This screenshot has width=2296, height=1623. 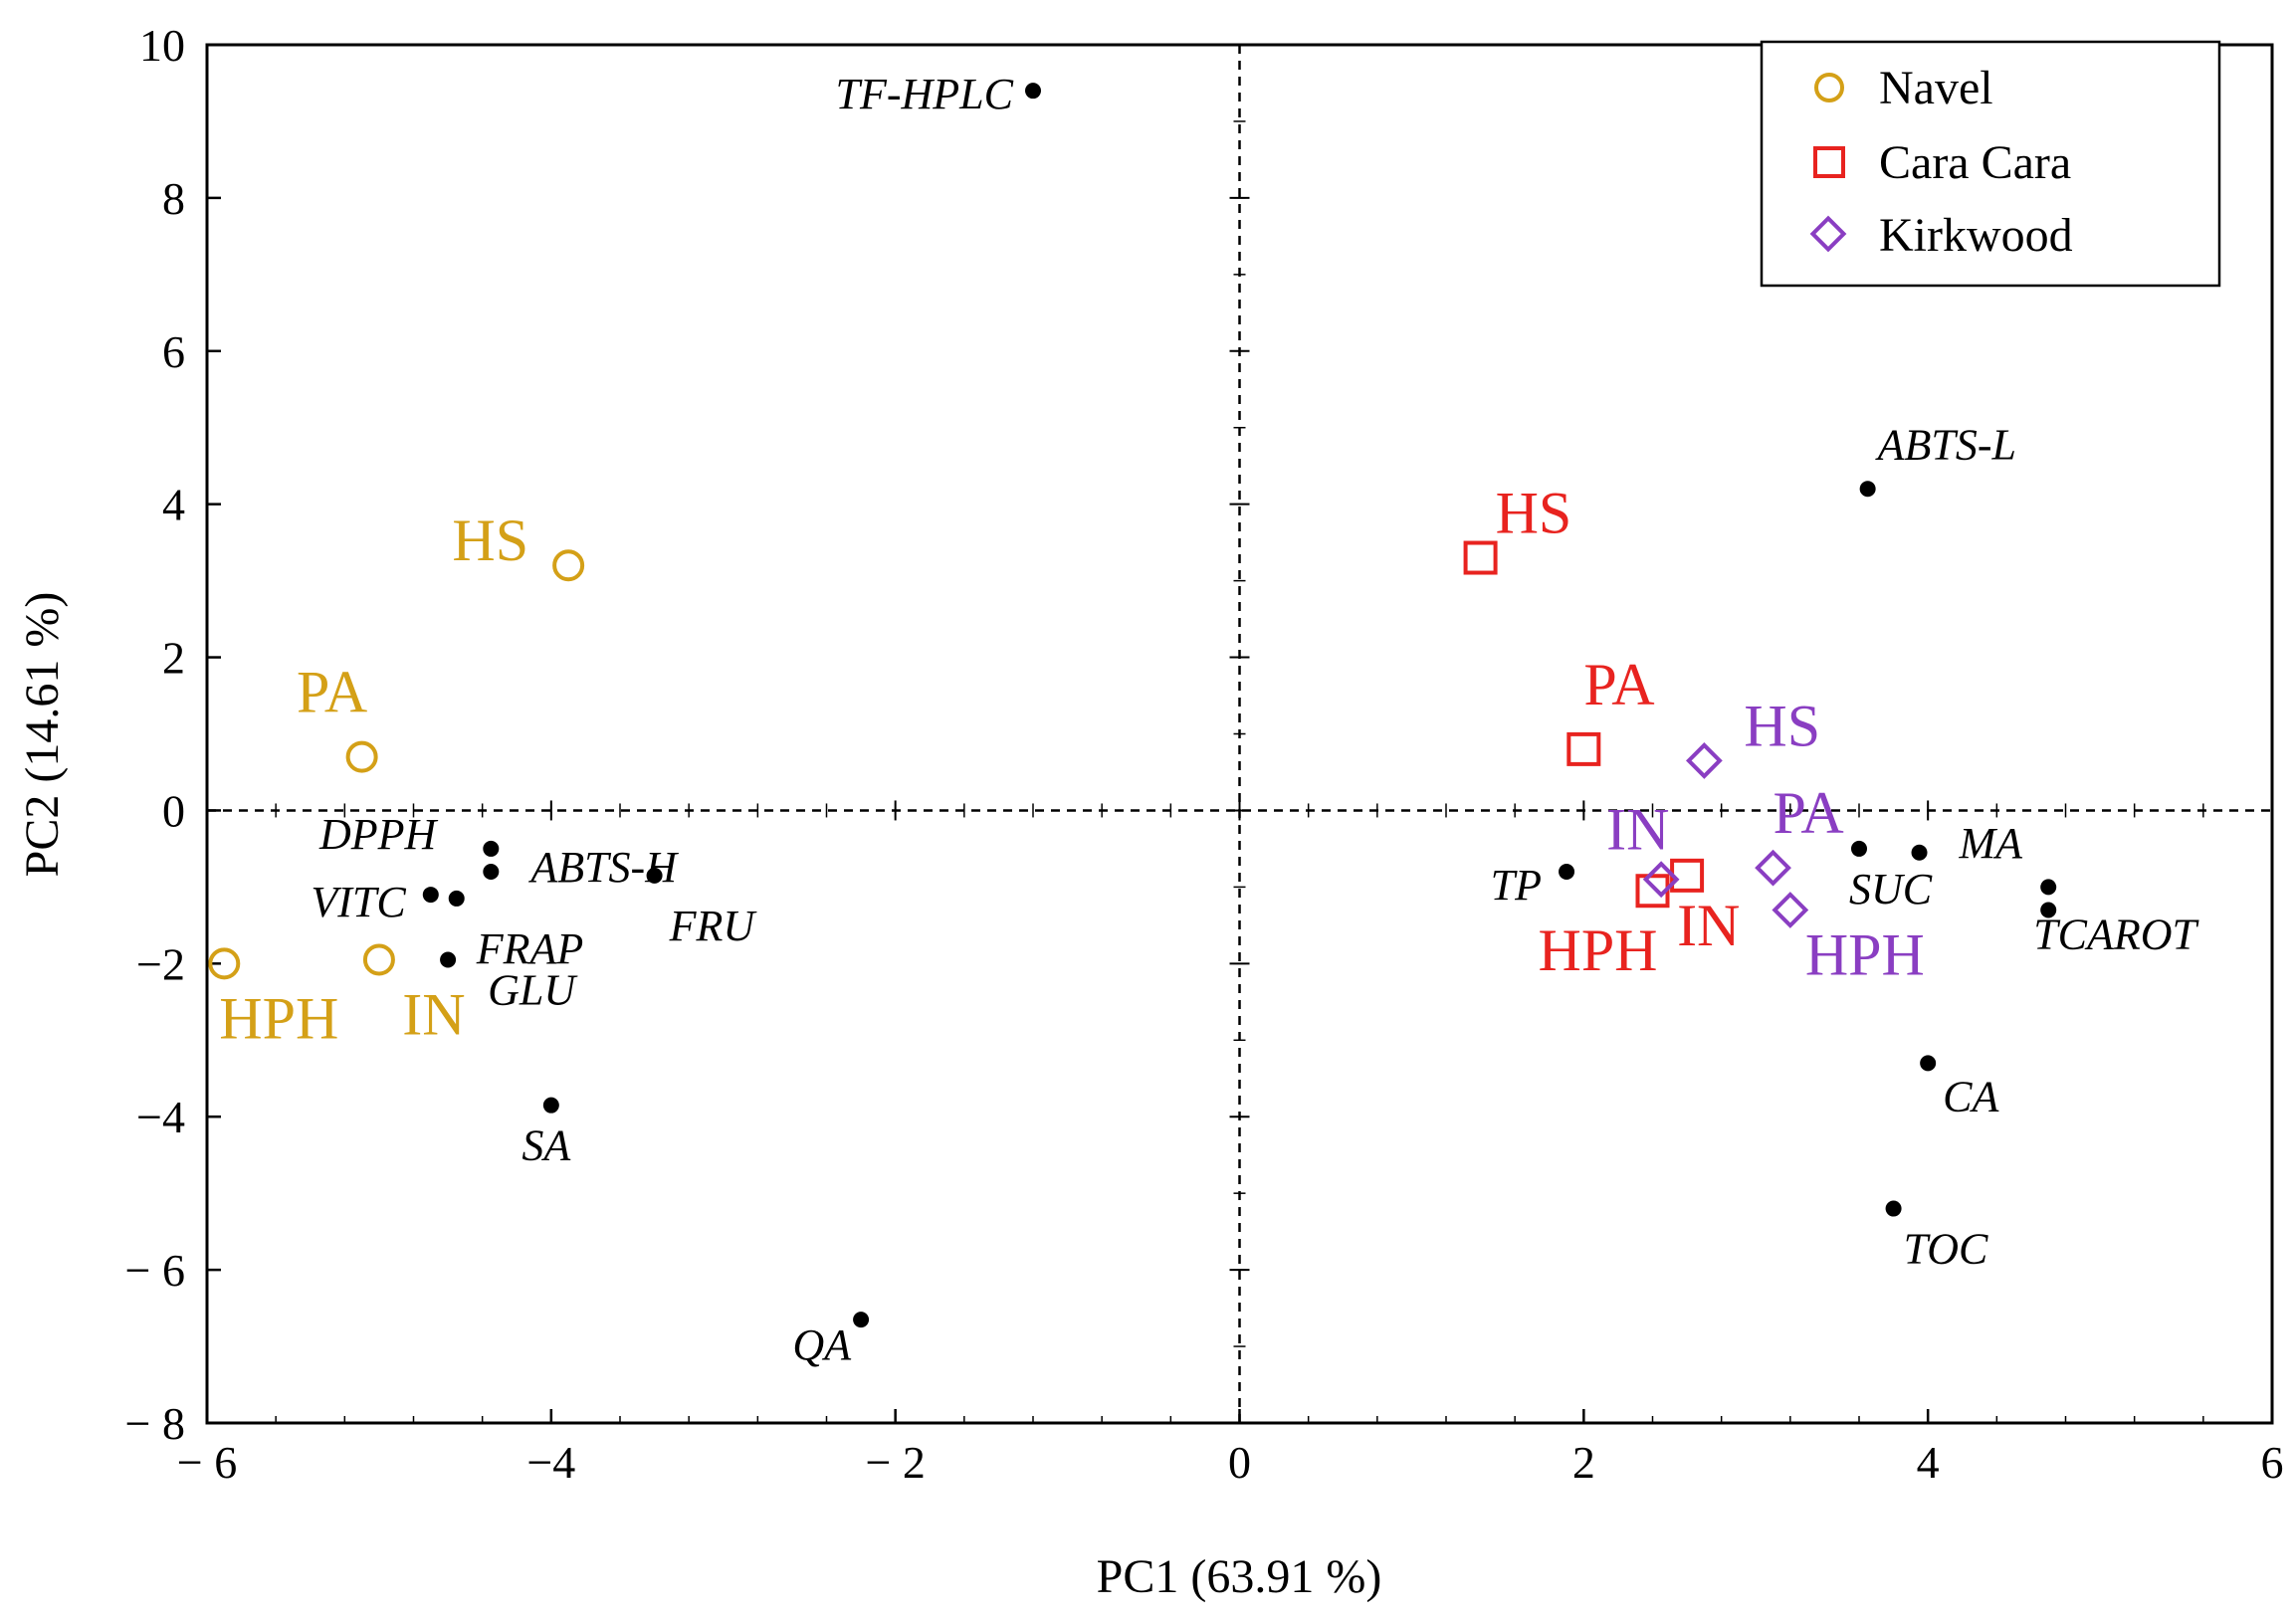 What do you see at coordinates (1946, 1249) in the screenshot?
I see `variable-label: TOC` at bounding box center [1946, 1249].